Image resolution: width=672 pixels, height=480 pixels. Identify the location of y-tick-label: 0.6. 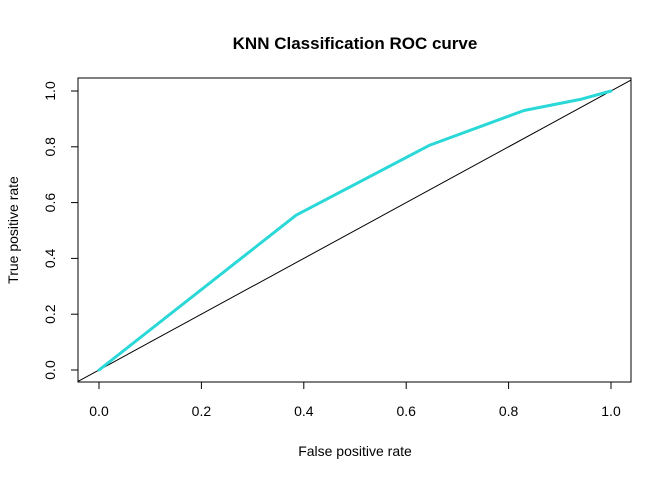
(50, 203).